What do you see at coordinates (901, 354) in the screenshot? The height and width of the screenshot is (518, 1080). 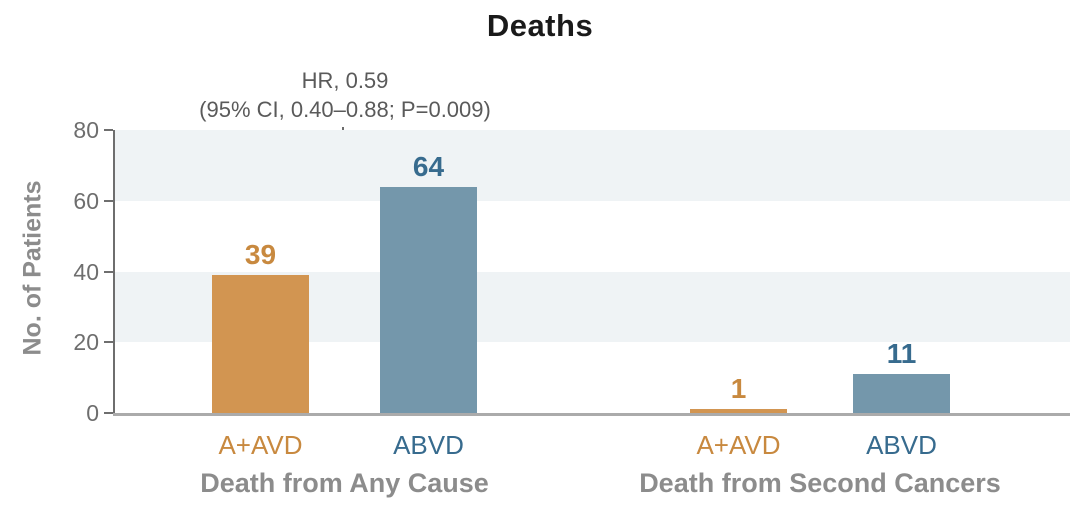 I see `bar-value-label: 11` at bounding box center [901, 354].